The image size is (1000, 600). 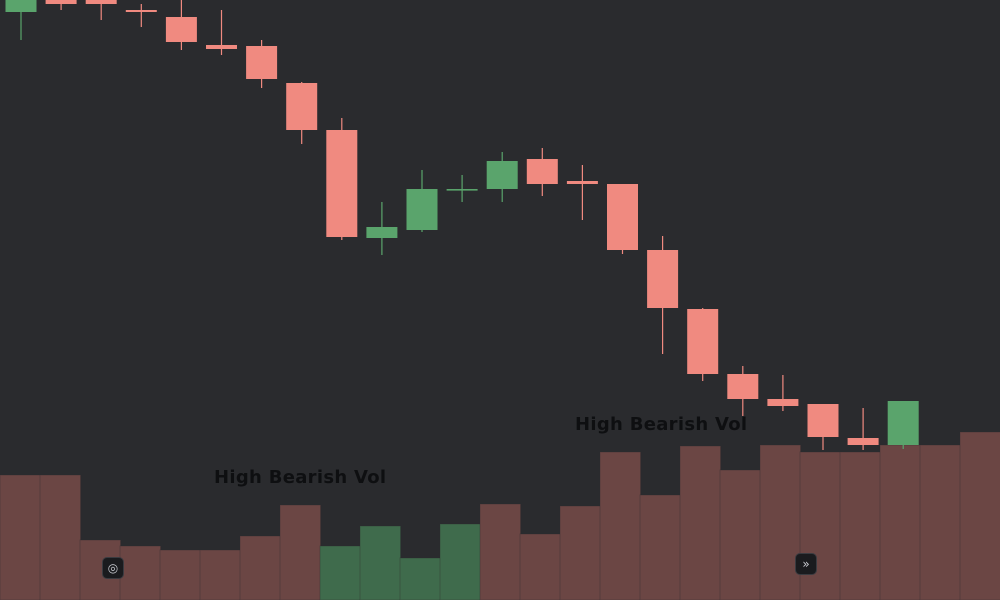 I want to click on annotation-high-bearish-vol-1: High Bearish Vol, so click(x=300, y=477).